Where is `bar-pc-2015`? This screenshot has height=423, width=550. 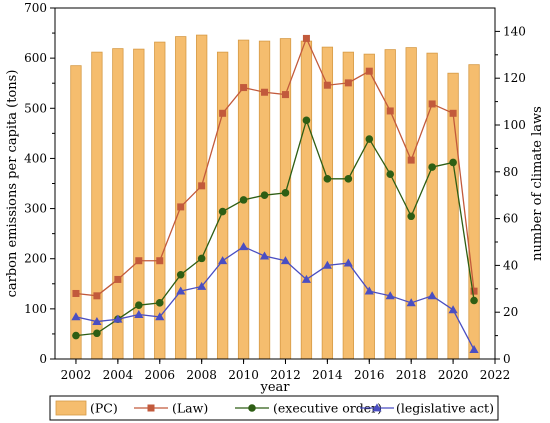 bar-pc-2015 is located at coordinates (348, 205).